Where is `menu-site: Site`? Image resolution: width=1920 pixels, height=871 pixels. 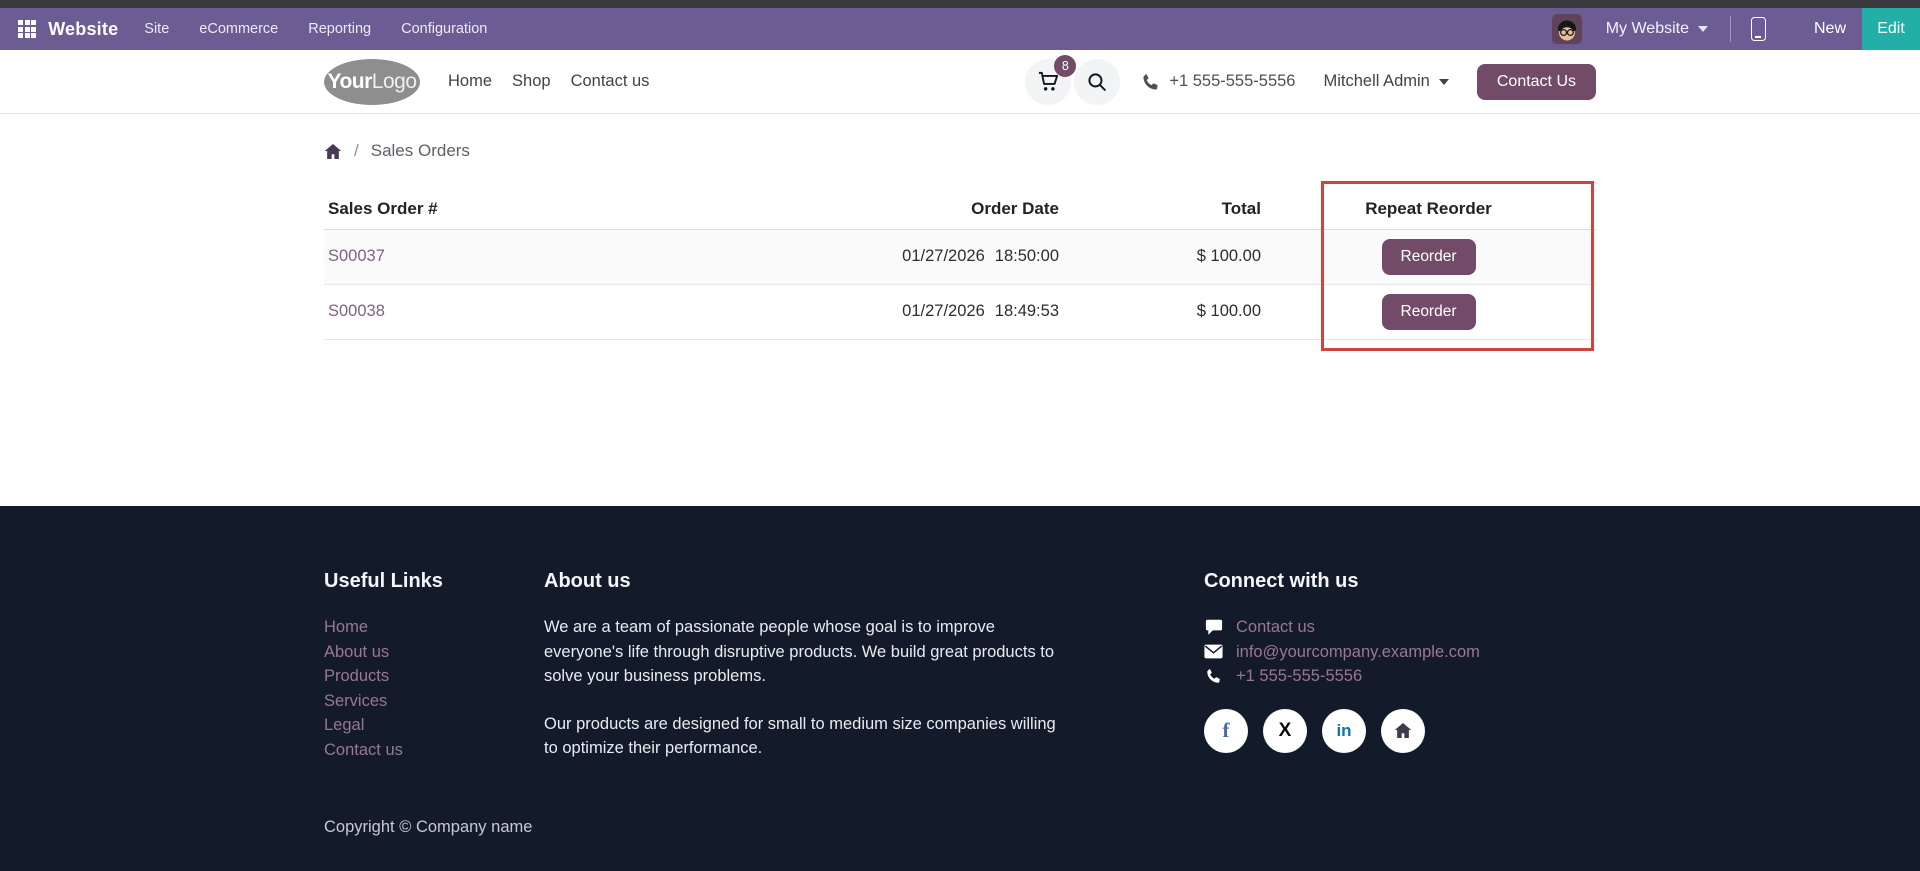 menu-site: Site is located at coordinates (157, 29).